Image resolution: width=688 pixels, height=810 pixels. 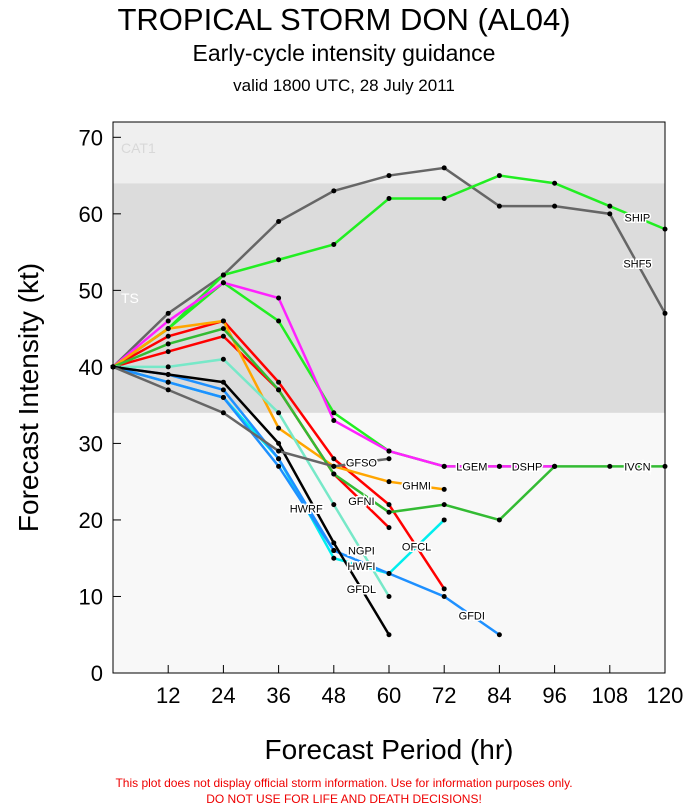 I want to click on chart-subtitle: Early-cycle intensity guidance, so click(x=344, y=53).